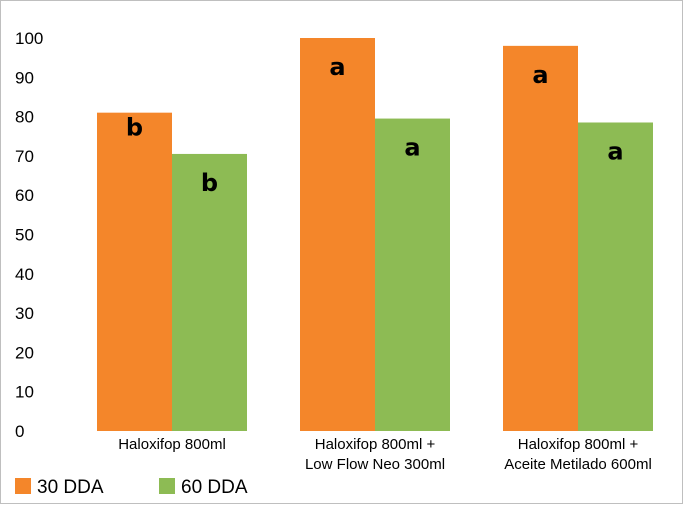  Describe the element at coordinates (70, 487) in the screenshot. I see `legend-label: 30 DDA` at that location.